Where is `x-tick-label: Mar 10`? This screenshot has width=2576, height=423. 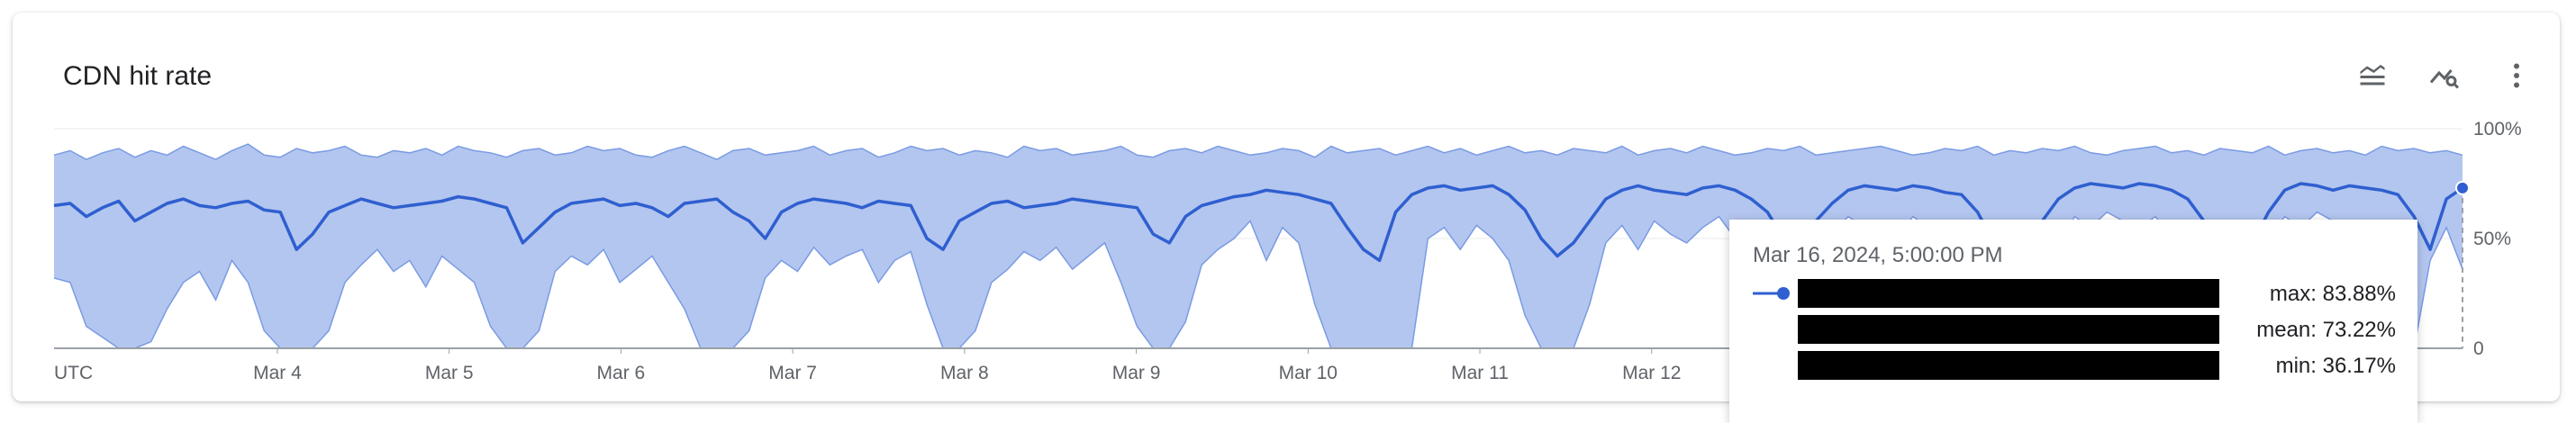 x-tick-label: Mar 10 is located at coordinates (1308, 373).